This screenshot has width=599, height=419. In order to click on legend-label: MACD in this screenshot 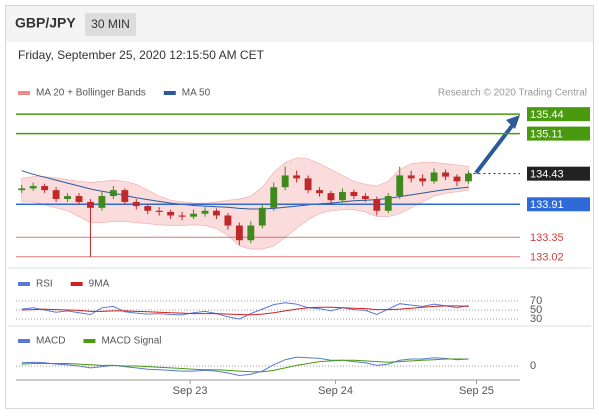, I will do `click(50, 341)`.